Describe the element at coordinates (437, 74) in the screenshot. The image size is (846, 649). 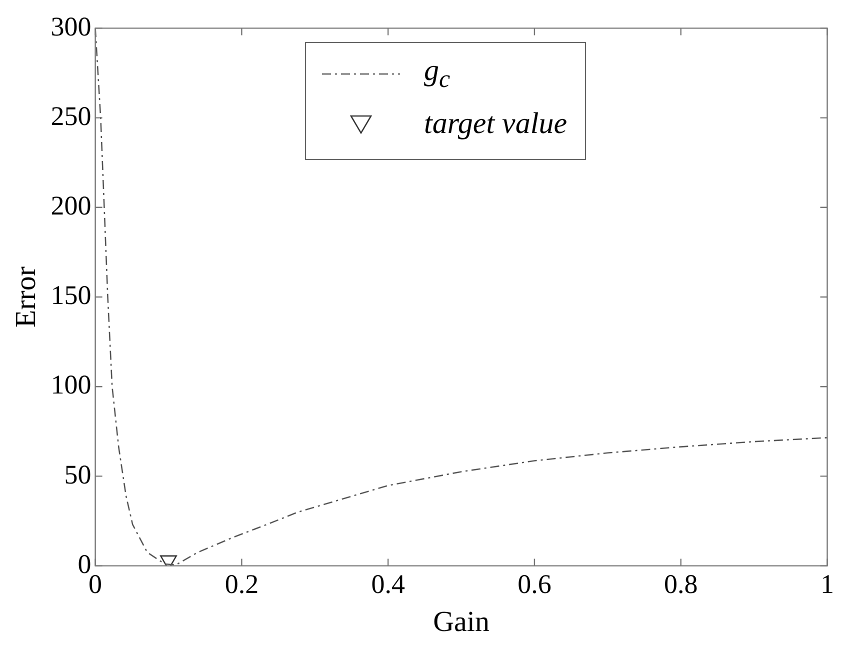
I see `legend-label: g$_{c}$` at that location.